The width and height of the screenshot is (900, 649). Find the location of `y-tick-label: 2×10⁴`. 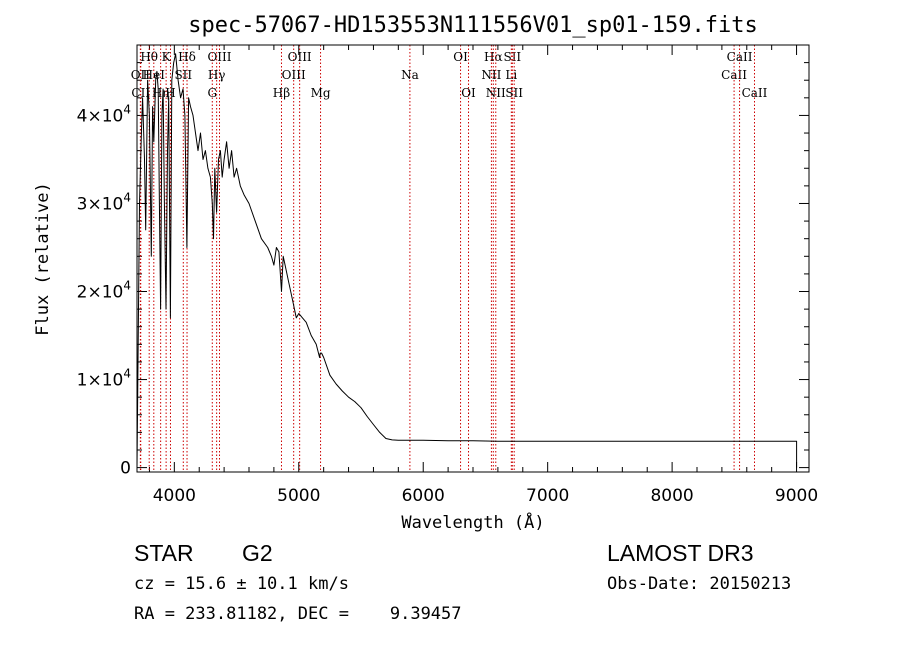

y-tick-label: 2×10⁴ is located at coordinates (104, 291).